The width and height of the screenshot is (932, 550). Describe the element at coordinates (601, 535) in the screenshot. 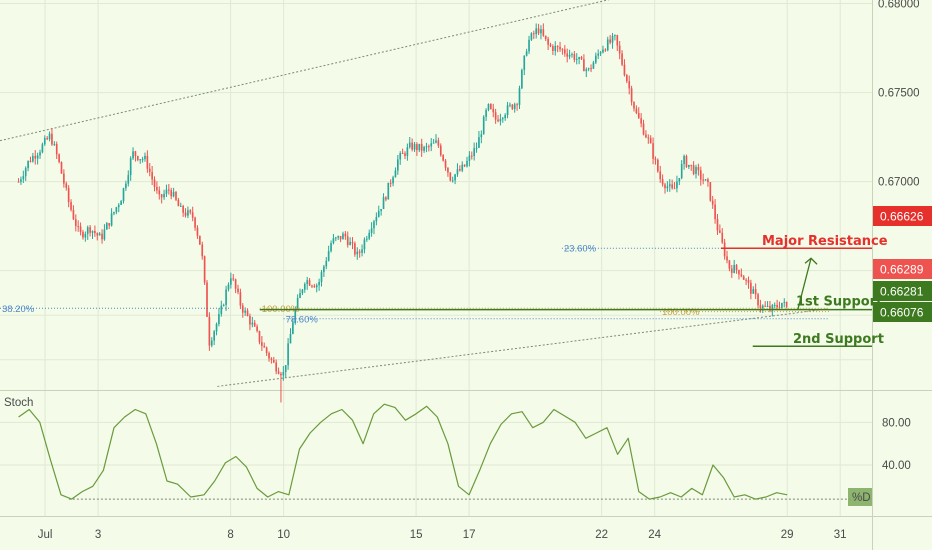

I see `x-tick-label: 22` at that location.